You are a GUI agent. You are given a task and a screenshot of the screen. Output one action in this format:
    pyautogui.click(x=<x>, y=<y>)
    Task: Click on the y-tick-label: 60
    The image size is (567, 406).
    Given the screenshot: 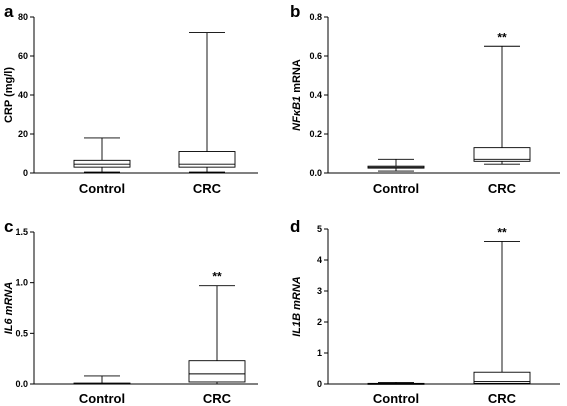 What is the action you would take?
    pyautogui.click(x=23, y=56)
    